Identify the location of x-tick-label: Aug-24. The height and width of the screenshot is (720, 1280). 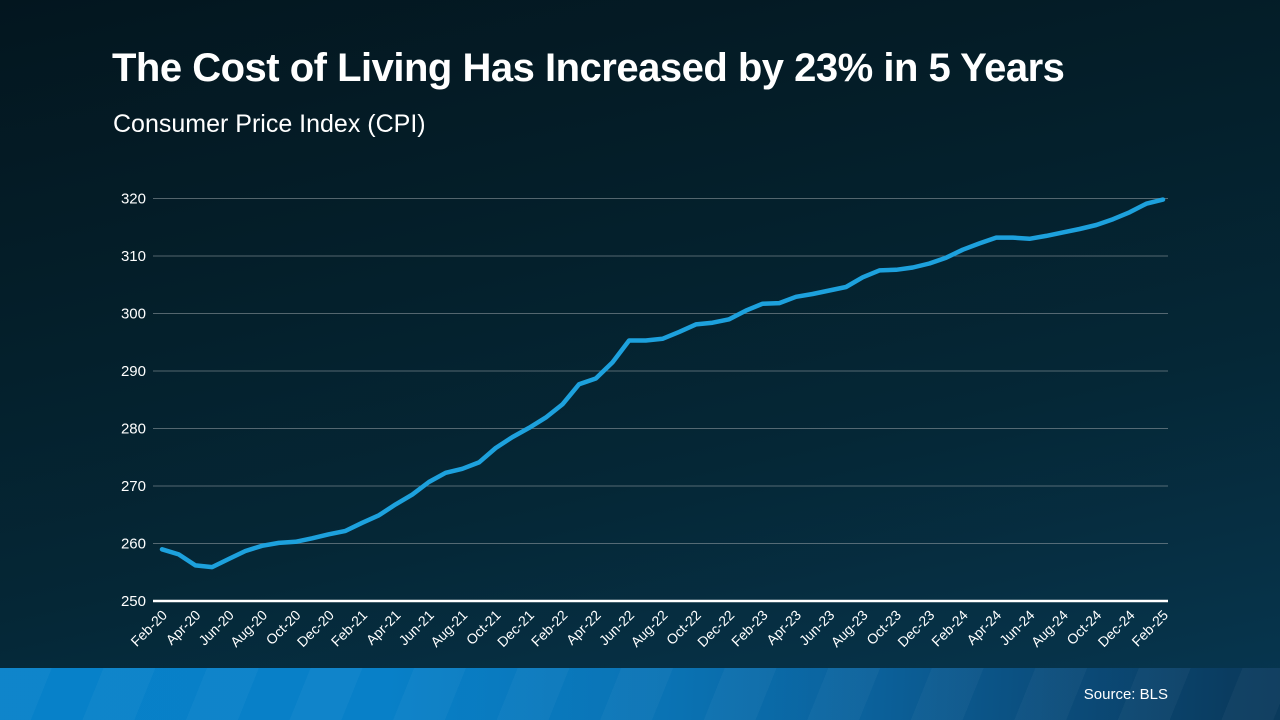
(1049, 628).